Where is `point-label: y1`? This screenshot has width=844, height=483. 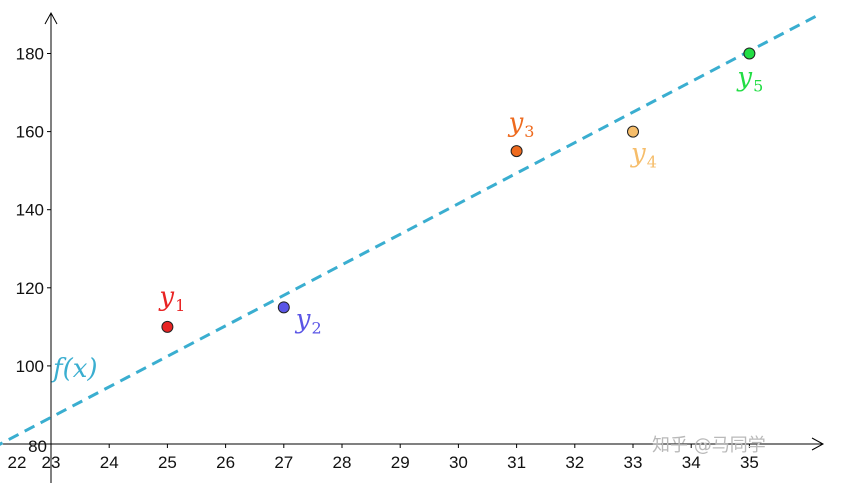 point-label: y1 is located at coordinates (171, 298).